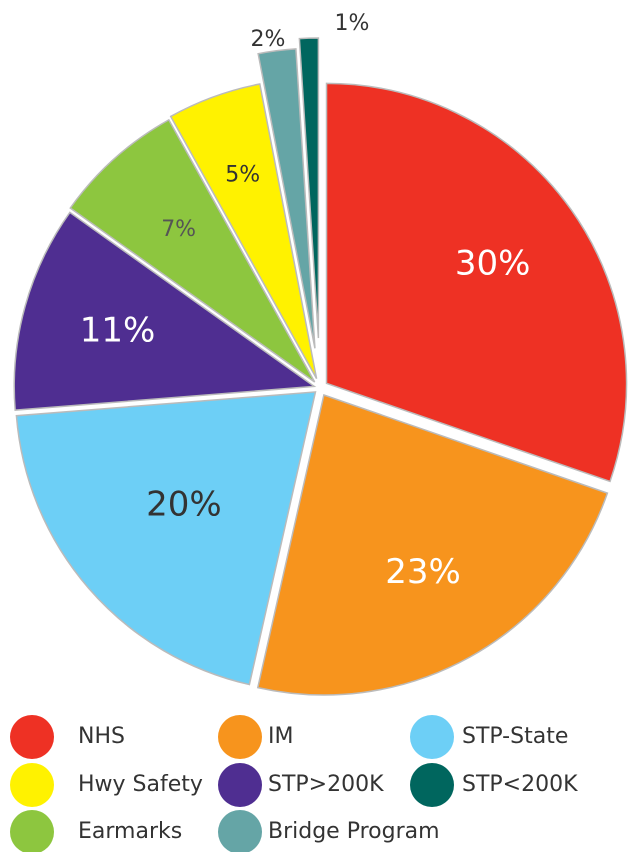 Image resolution: width=633 pixels, height=852 pixels. I want to click on legend-label: Hwy Safety, so click(140, 784).